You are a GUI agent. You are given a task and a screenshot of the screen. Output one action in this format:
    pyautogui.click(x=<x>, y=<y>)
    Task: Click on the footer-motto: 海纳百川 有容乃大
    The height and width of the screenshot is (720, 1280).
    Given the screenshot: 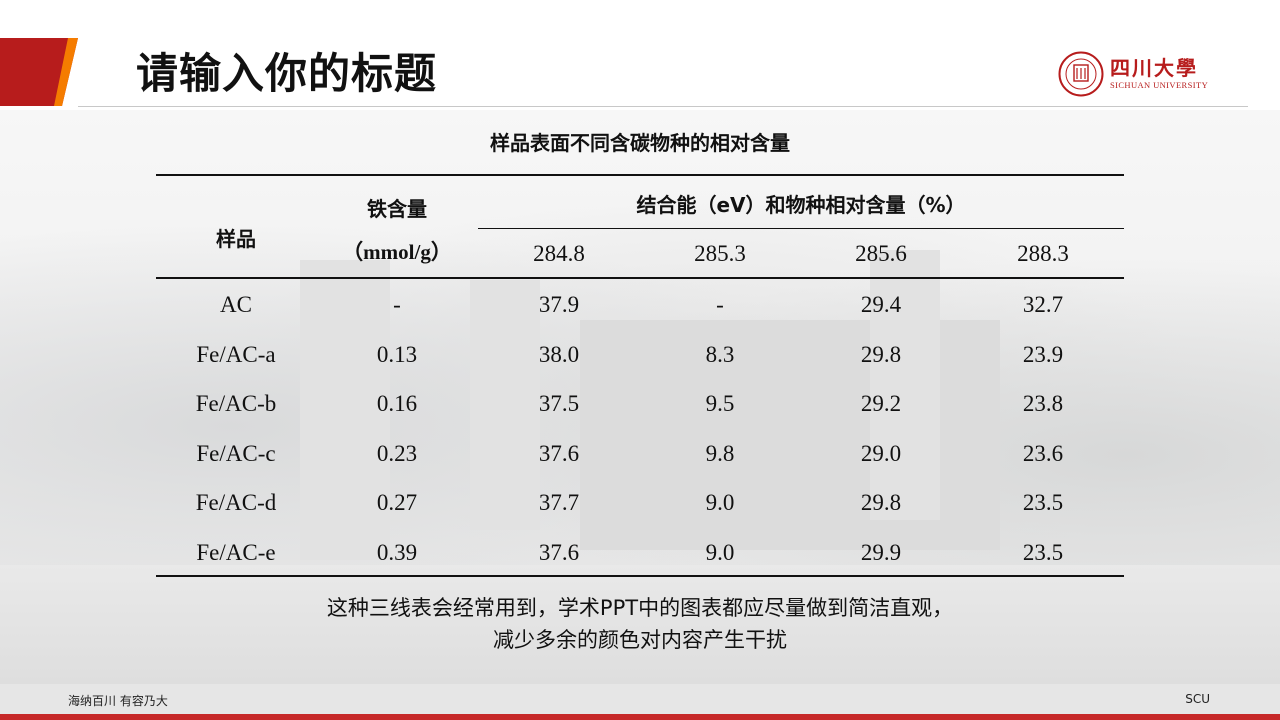 What is the action you would take?
    pyautogui.click(x=118, y=701)
    